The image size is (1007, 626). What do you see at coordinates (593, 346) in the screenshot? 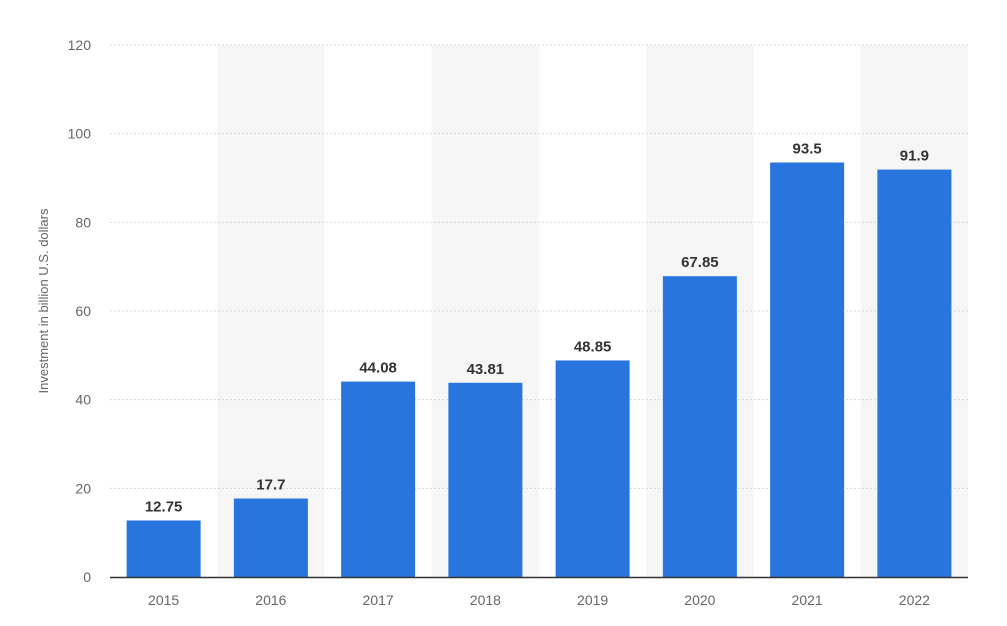
I see `data-label: 48.85` at bounding box center [593, 346].